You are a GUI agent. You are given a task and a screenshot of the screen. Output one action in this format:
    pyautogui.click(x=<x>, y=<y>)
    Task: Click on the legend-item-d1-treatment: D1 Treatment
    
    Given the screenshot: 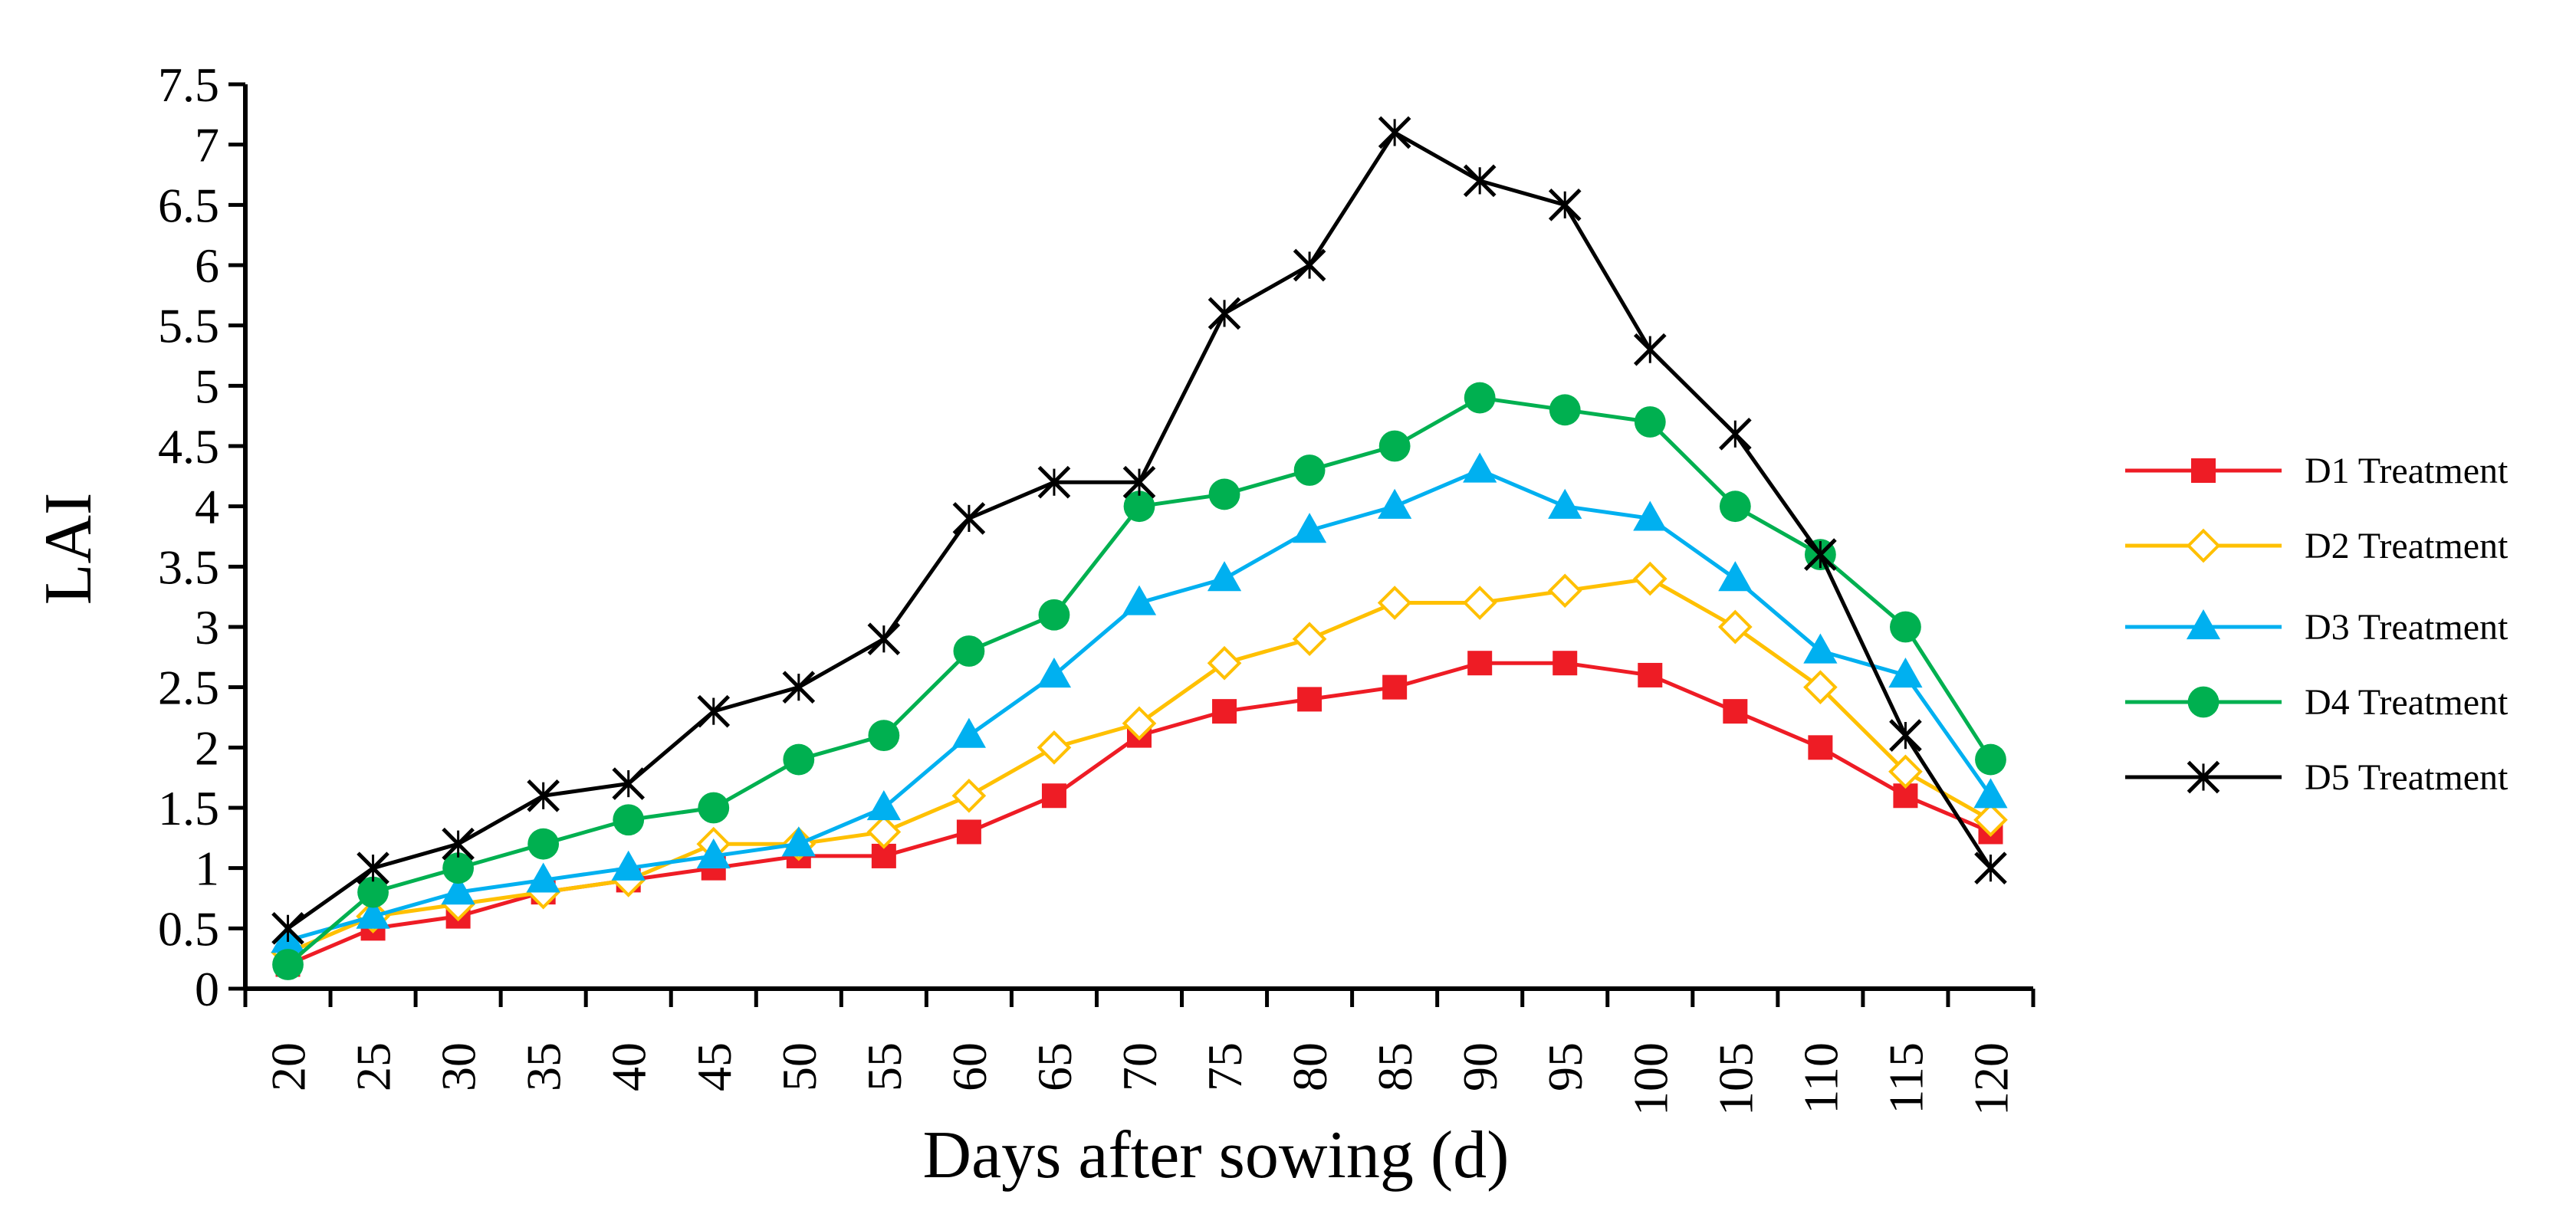 What is the action you would take?
    pyautogui.click(x=2317, y=471)
    